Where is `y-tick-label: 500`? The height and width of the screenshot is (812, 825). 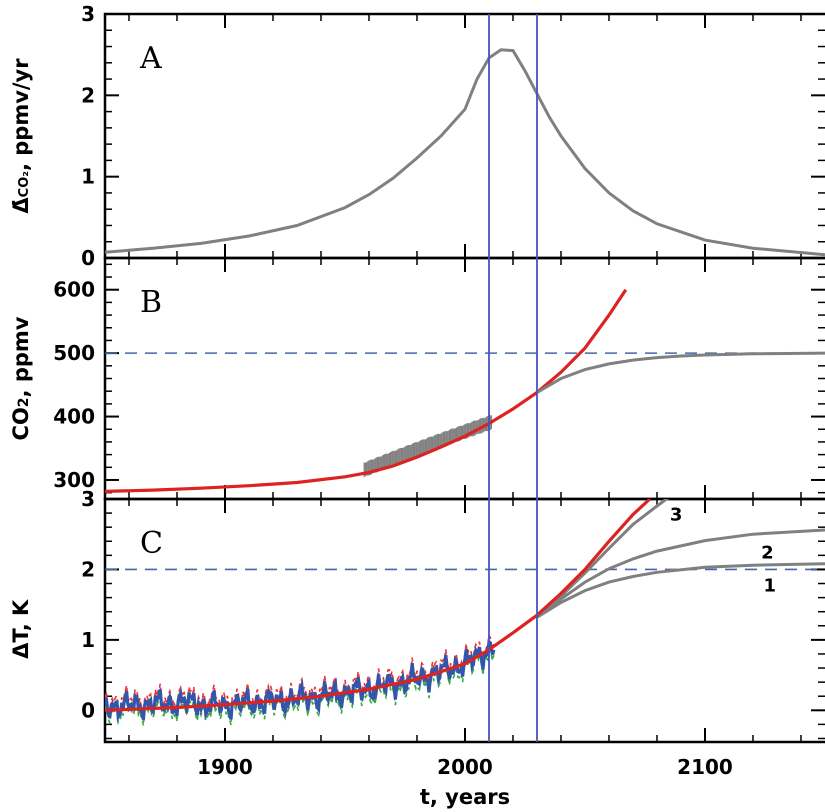
y-tick-label: 500 is located at coordinates (74, 353).